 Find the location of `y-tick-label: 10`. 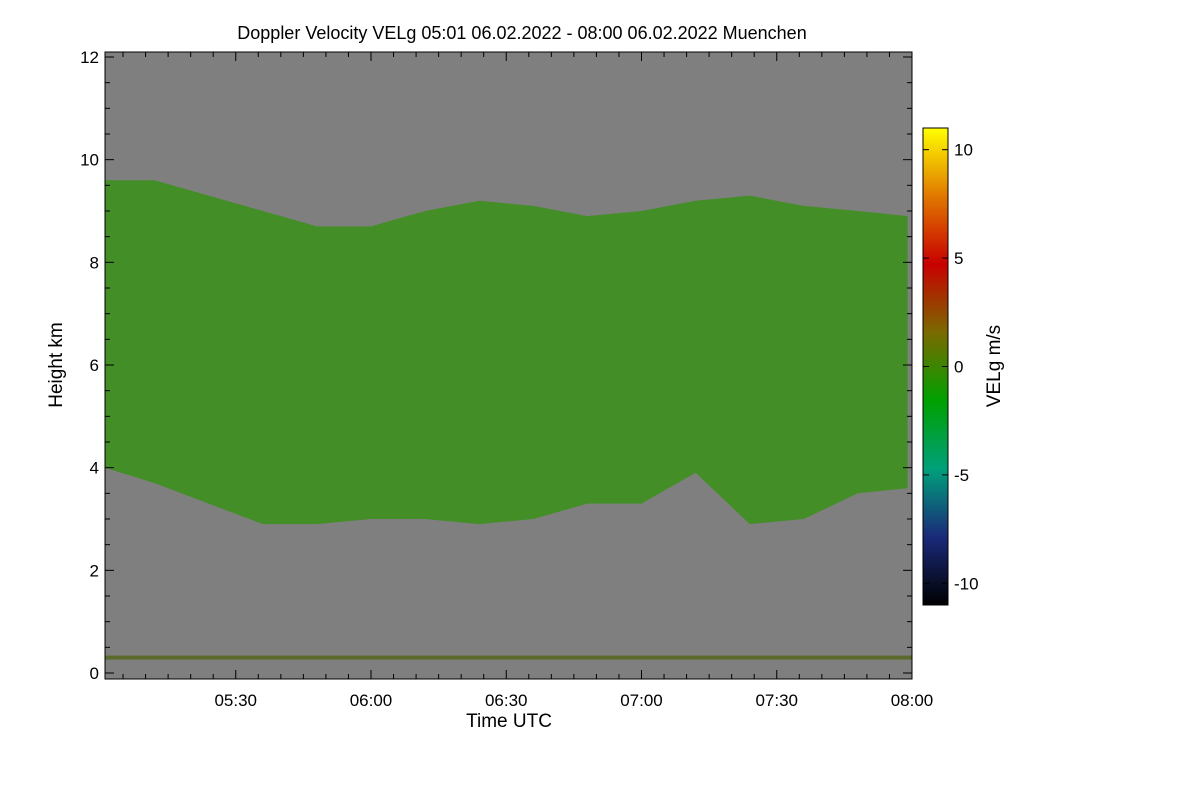

y-tick-label: 10 is located at coordinates (89, 160).